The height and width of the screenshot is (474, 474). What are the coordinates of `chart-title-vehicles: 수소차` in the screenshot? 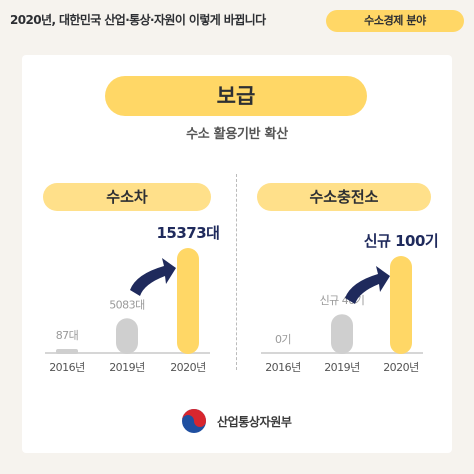 It's located at (127, 197).